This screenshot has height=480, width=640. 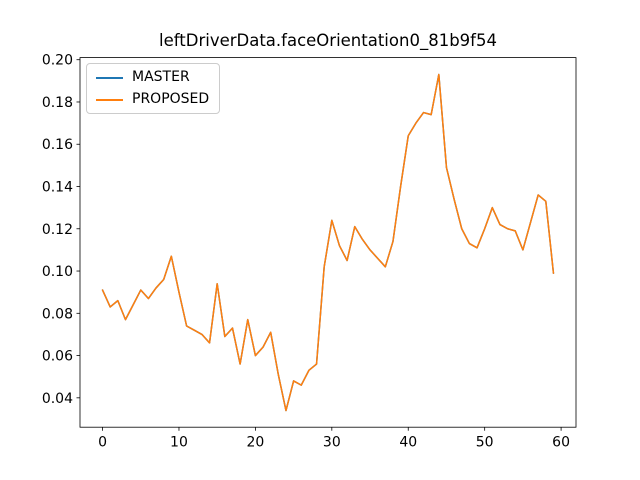 I want to click on chart-title: leftDriverData.faceOrientation0_81b9f54, so click(x=328, y=40).